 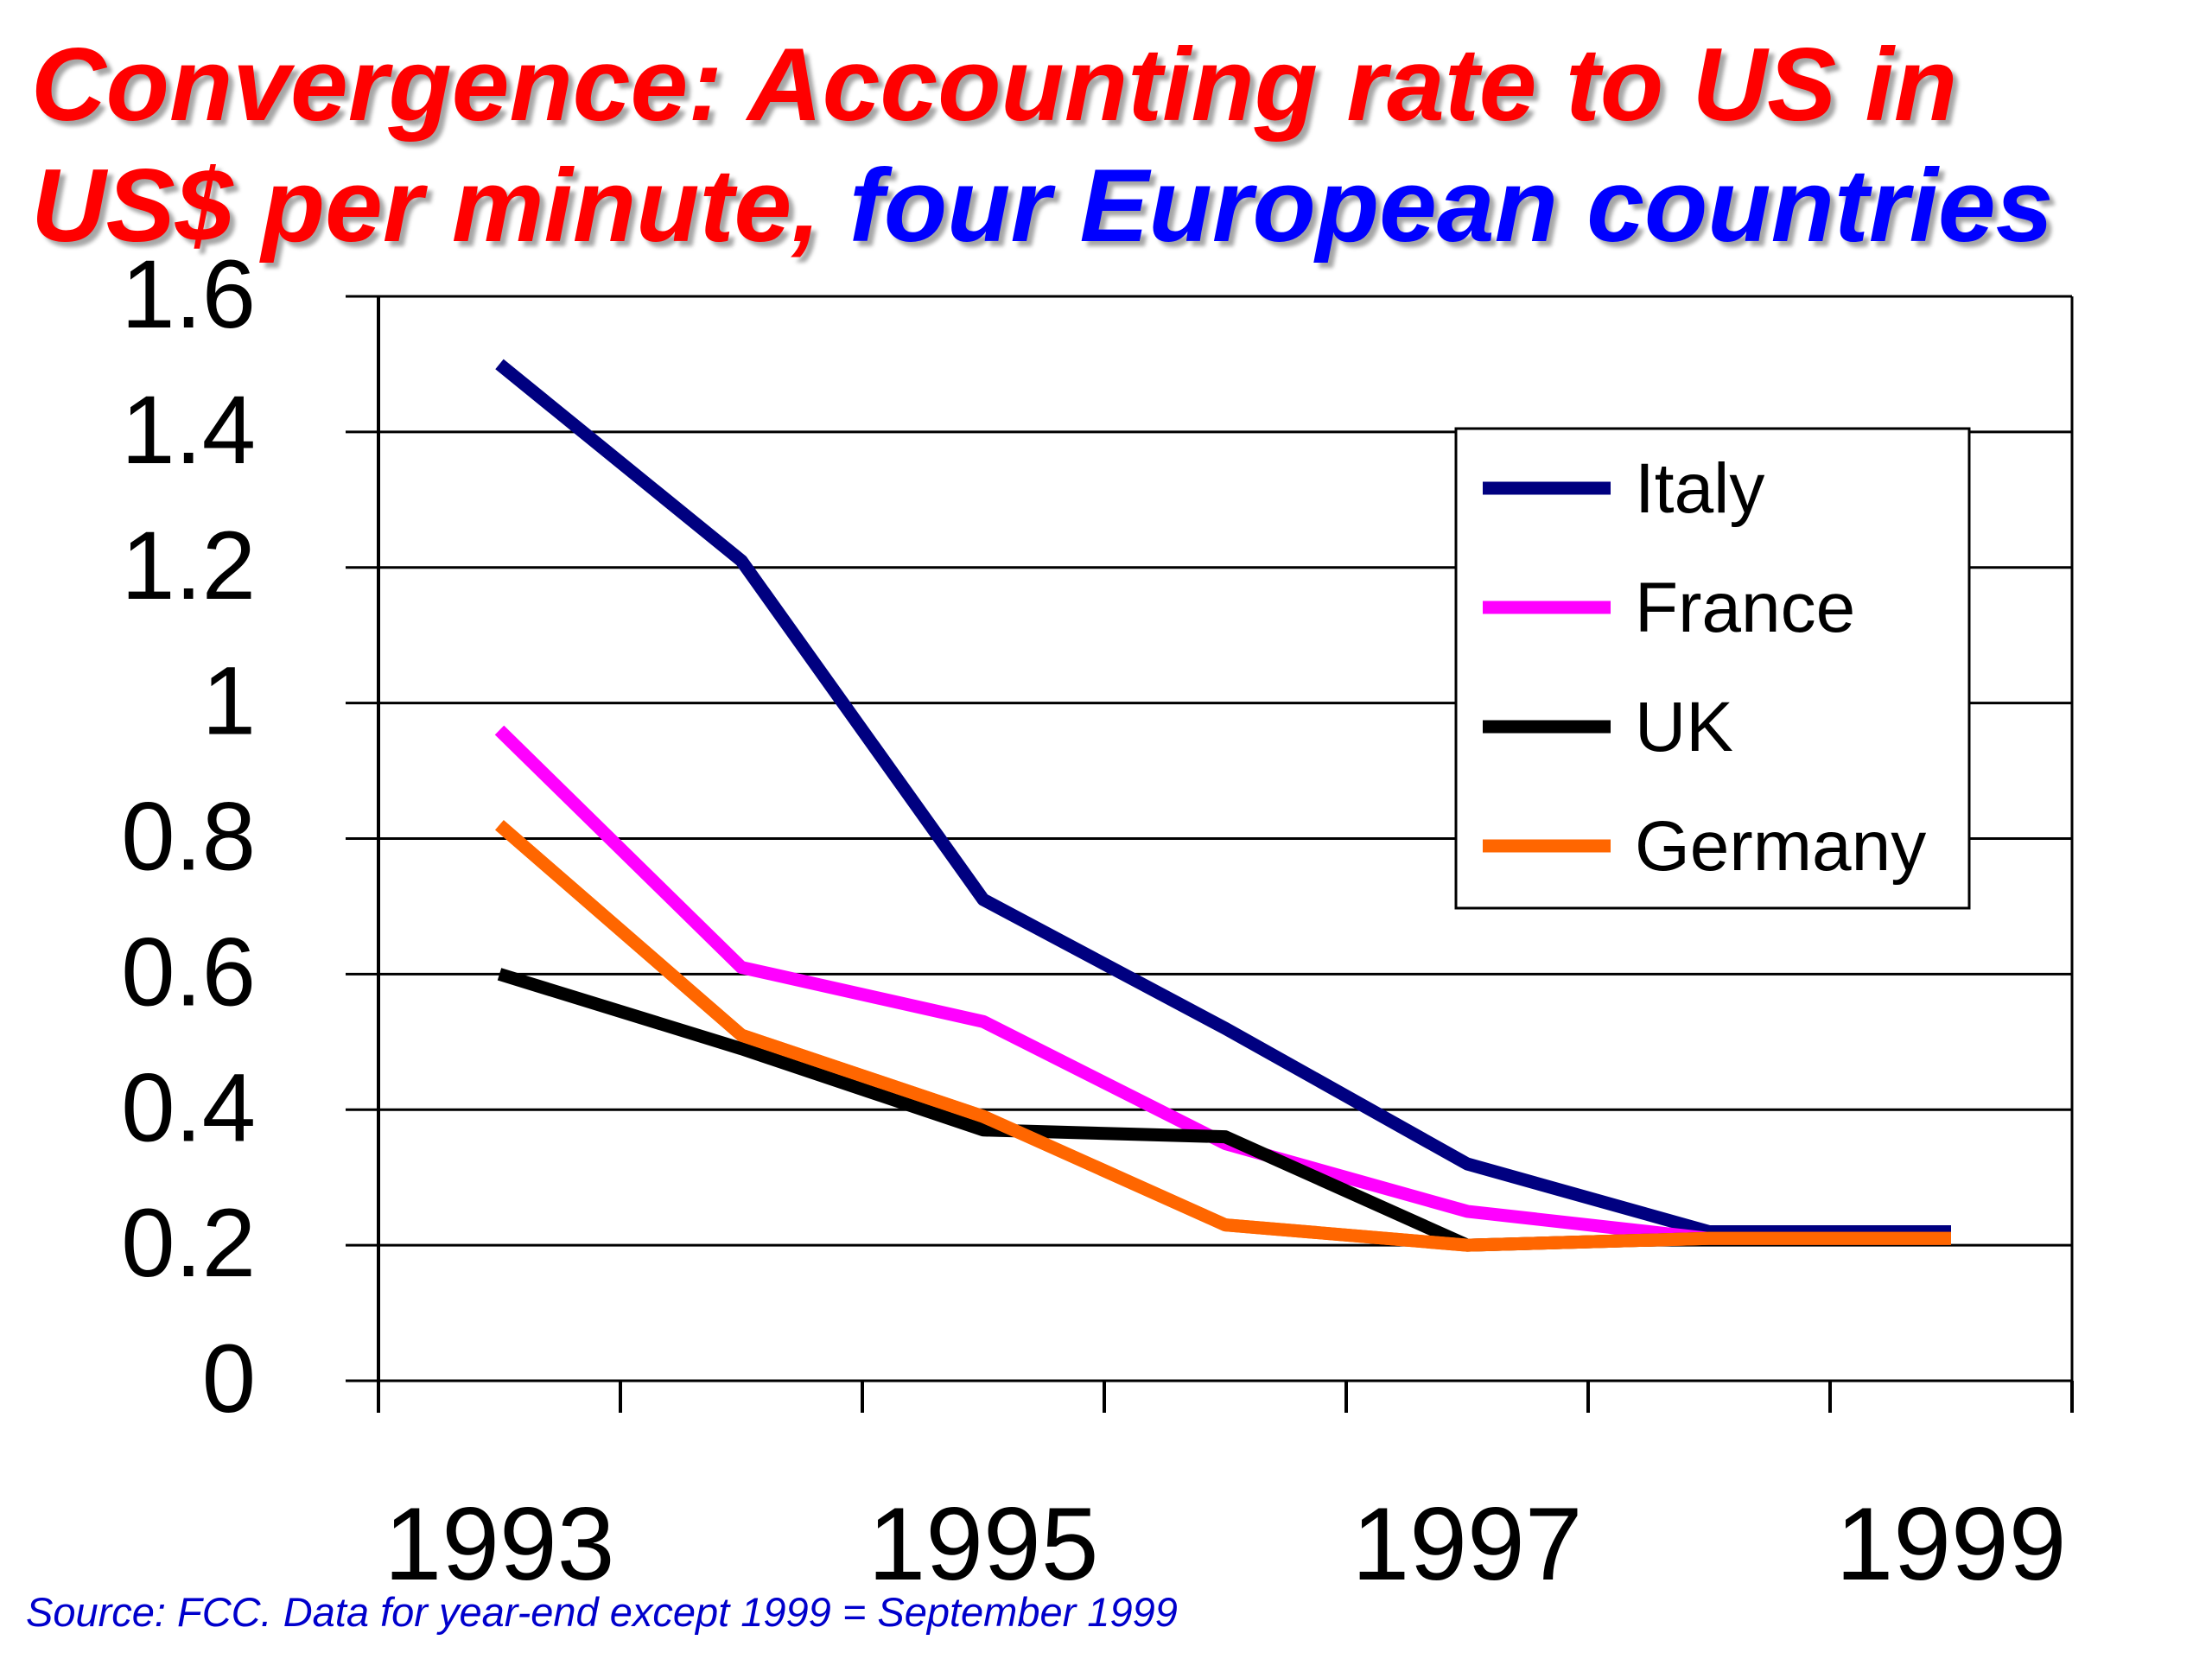 What do you see at coordinates (440, 206) in the screenshot?
I see `title-line-2-red-text: US$ per minute,` at bounding box center [440, 206].